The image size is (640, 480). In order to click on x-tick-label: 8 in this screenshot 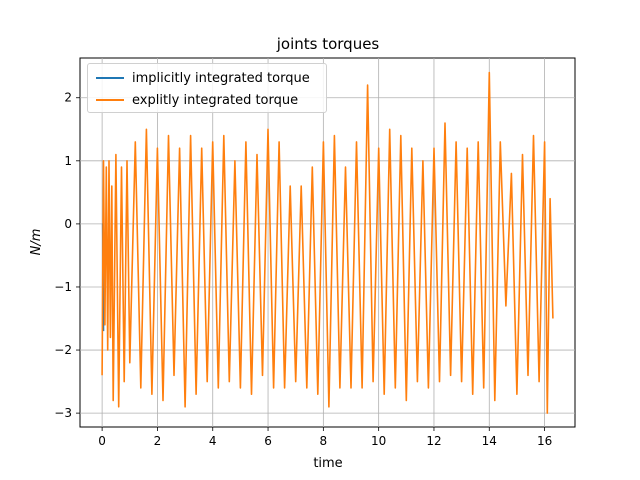, I will do `click(324, 441)`.